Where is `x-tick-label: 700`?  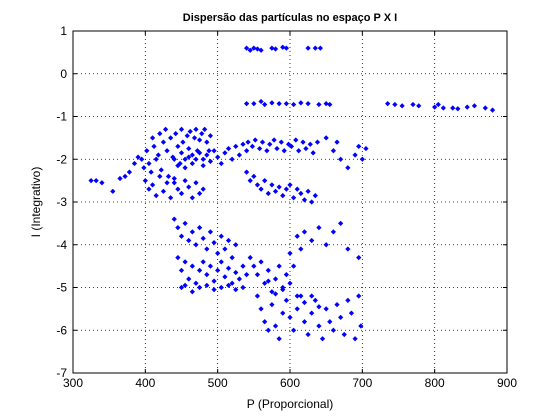
x-tick-label: 700 is located at coordinates (362, 383).